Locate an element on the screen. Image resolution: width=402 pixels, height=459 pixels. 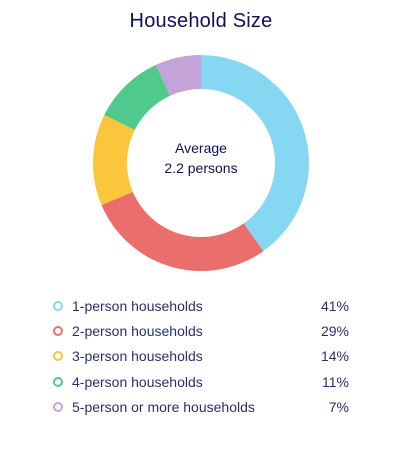
legend-value: 41% is located at coordinates (334, 305).